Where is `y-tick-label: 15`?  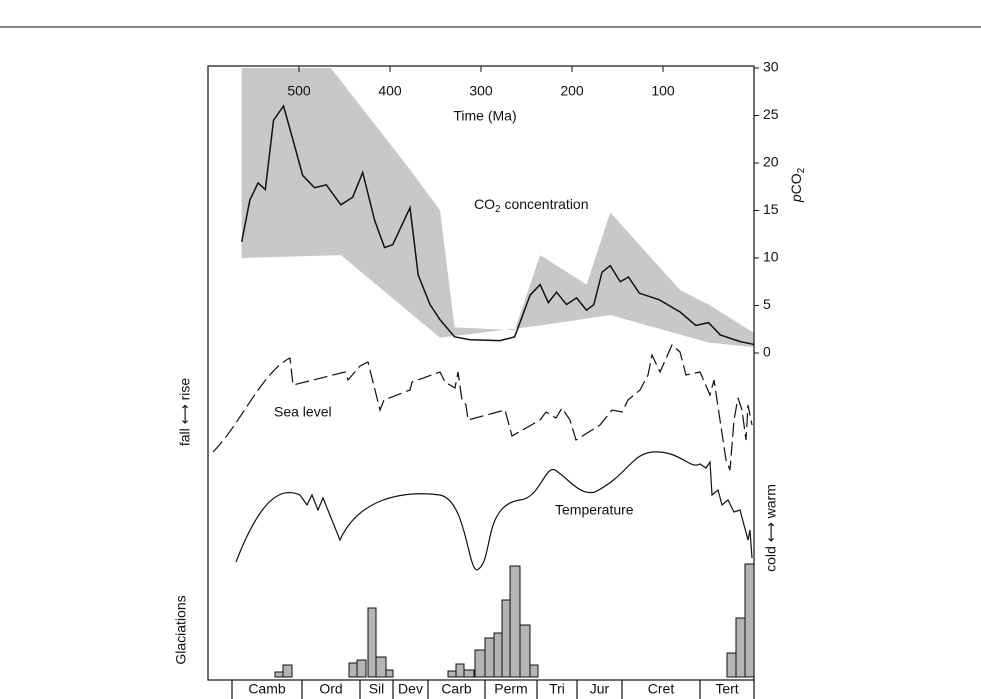
y-tick-label: 15 is located at coordinates (771, 209).